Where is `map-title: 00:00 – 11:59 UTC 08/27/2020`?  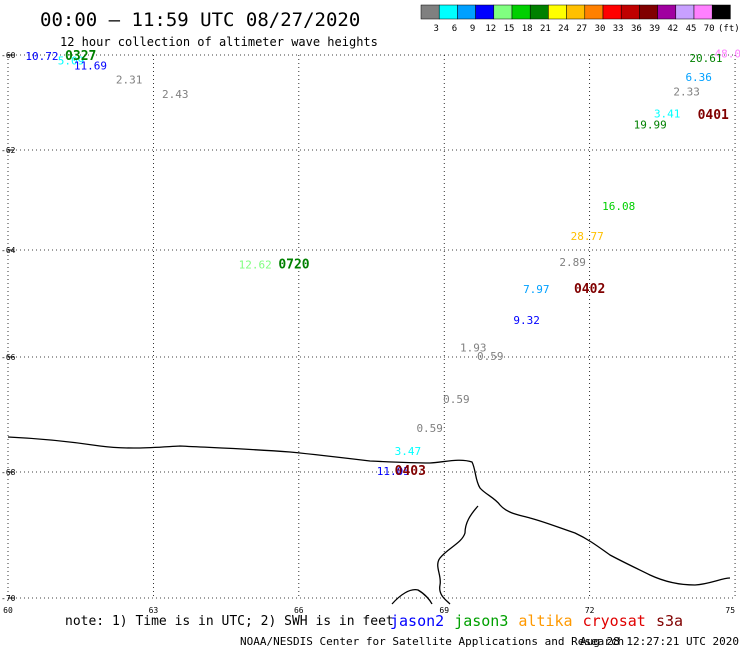
map-title: 00:00 – 11:59 UTC 08/27/2020 is located at coordinates (200, 20).